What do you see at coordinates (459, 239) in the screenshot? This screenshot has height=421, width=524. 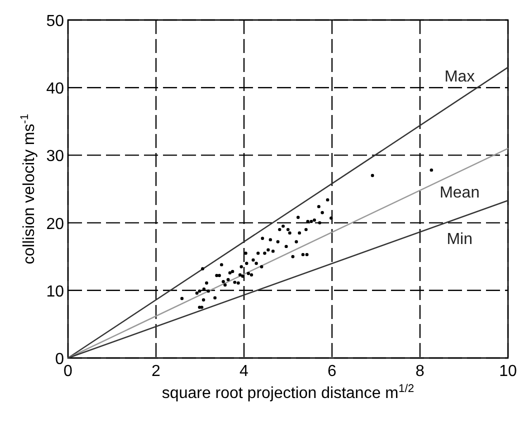 I see `series-label: Min` at bounding box center [459, 239].